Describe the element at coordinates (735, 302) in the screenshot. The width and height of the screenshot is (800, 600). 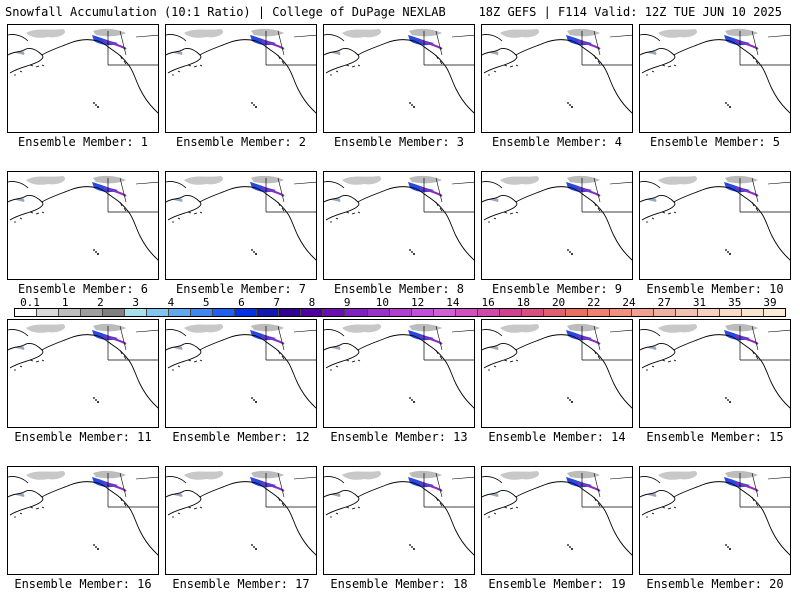
I see `legend-tick-label: 35` at that location.